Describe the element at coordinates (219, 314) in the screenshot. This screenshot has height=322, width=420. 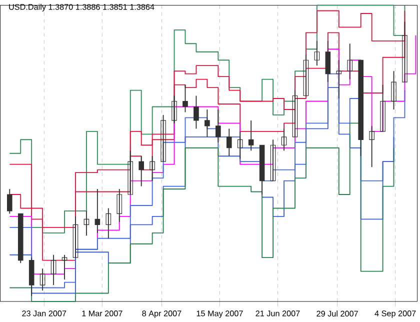
I see `x-tick-label: 15 May 2007` at that location.